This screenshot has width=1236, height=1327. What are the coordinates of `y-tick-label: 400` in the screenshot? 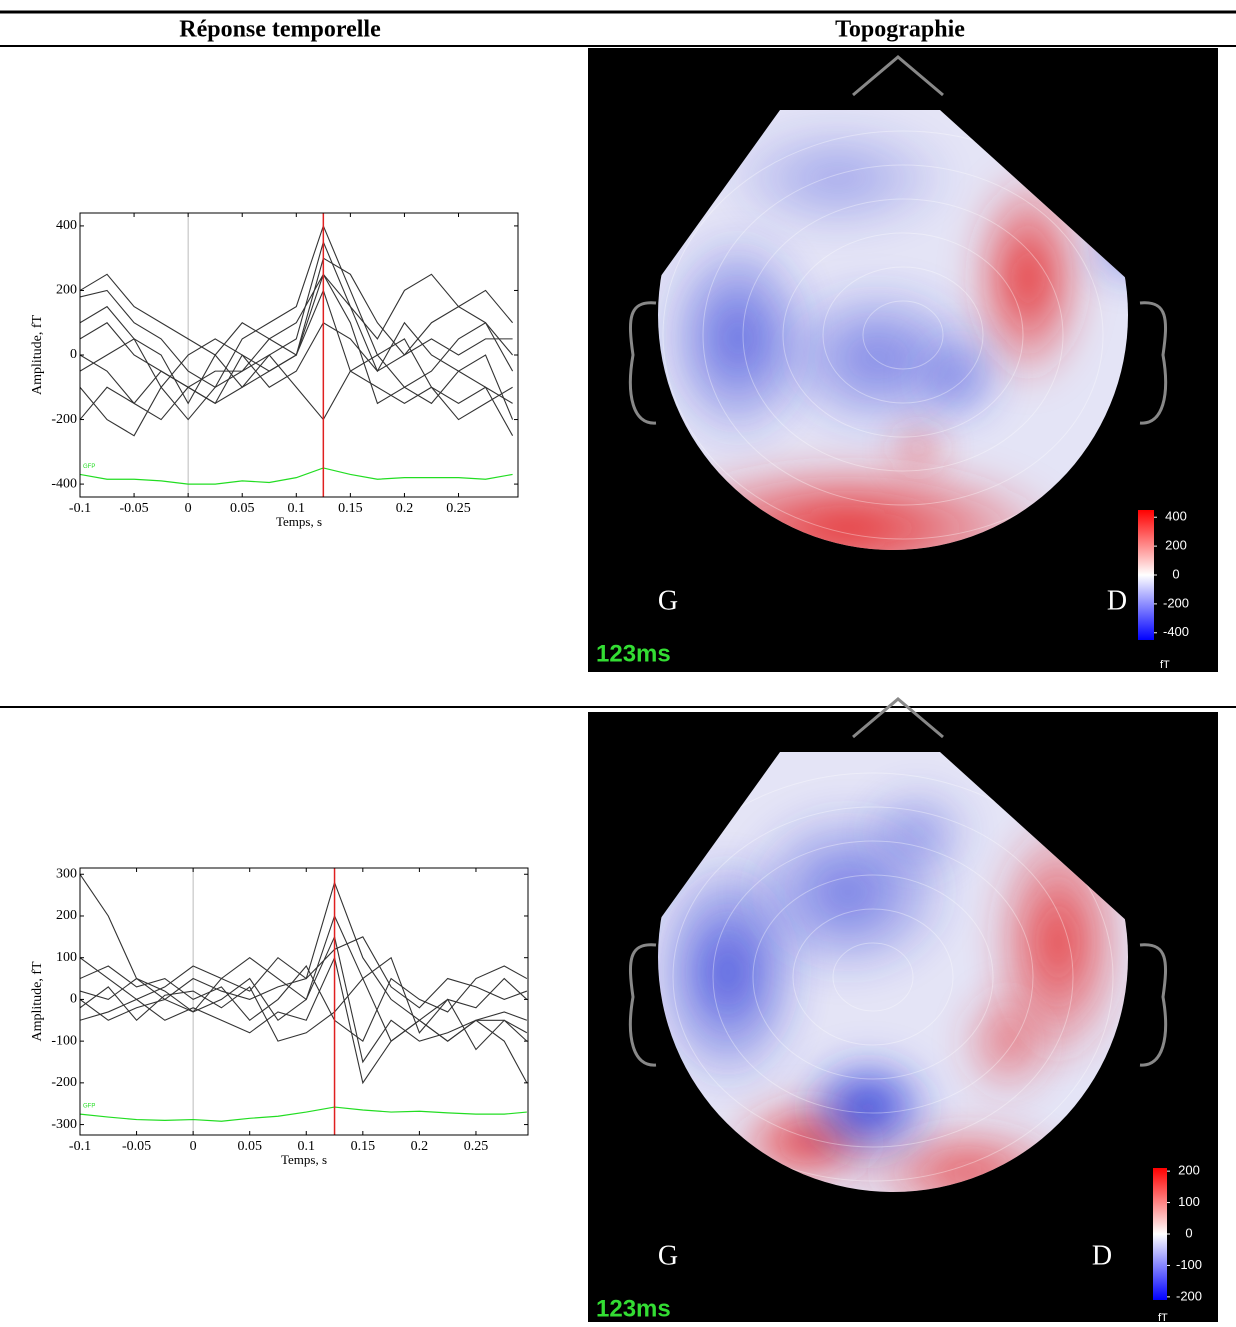 It's located at (66, 225).